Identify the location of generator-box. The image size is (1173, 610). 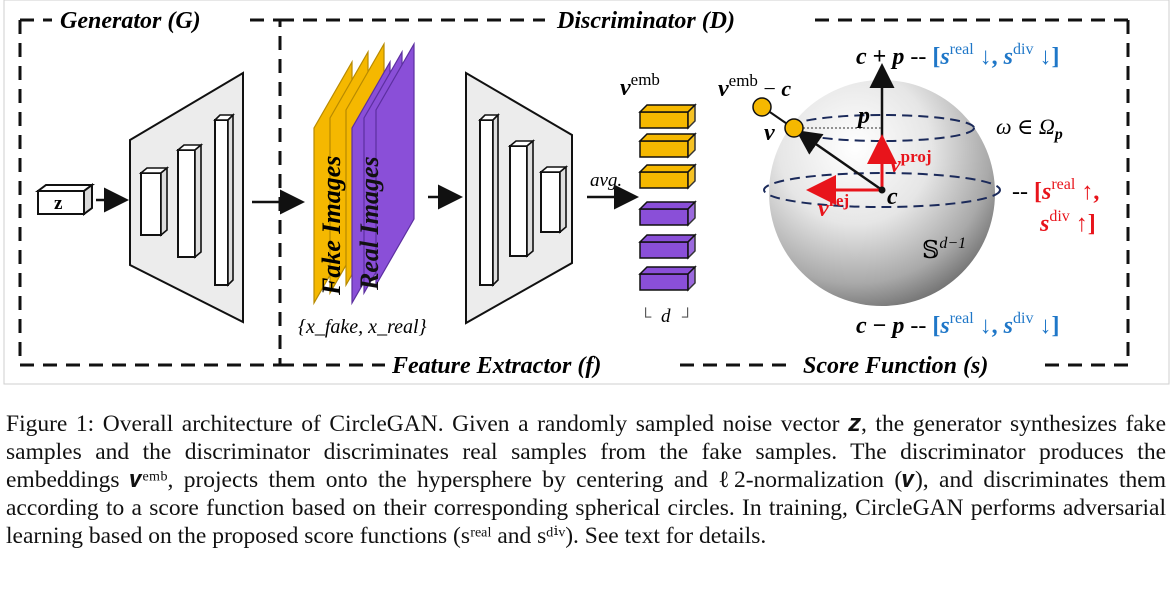
(150, 193).